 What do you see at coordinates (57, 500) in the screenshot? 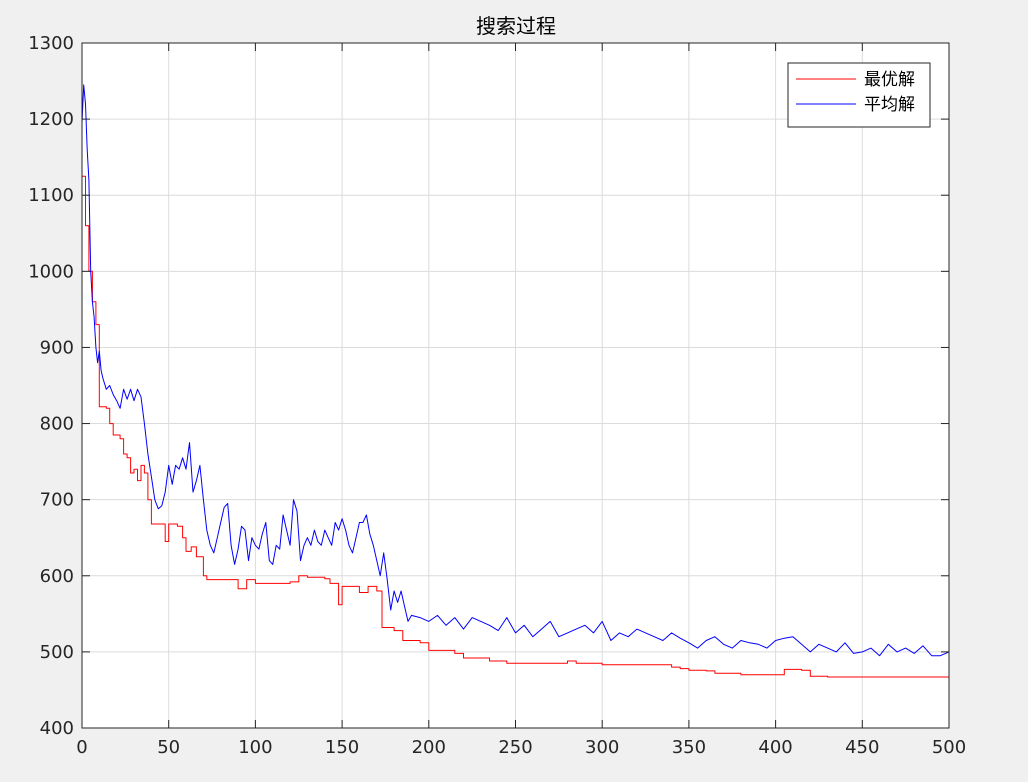
I see `y-tick-label: 700` at bounding box center [57, 500].